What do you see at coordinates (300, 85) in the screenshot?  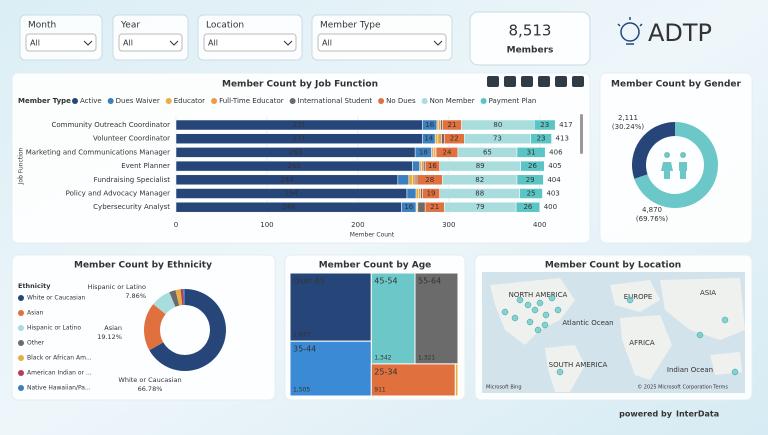 I see `chart-title: Member Count by Job Function` at bounding box center [300, 85].